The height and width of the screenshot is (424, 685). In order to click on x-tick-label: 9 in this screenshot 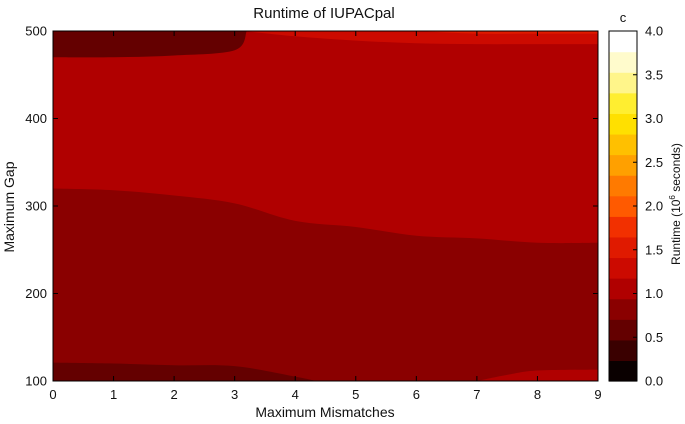, I will do `click(597, 394)`.